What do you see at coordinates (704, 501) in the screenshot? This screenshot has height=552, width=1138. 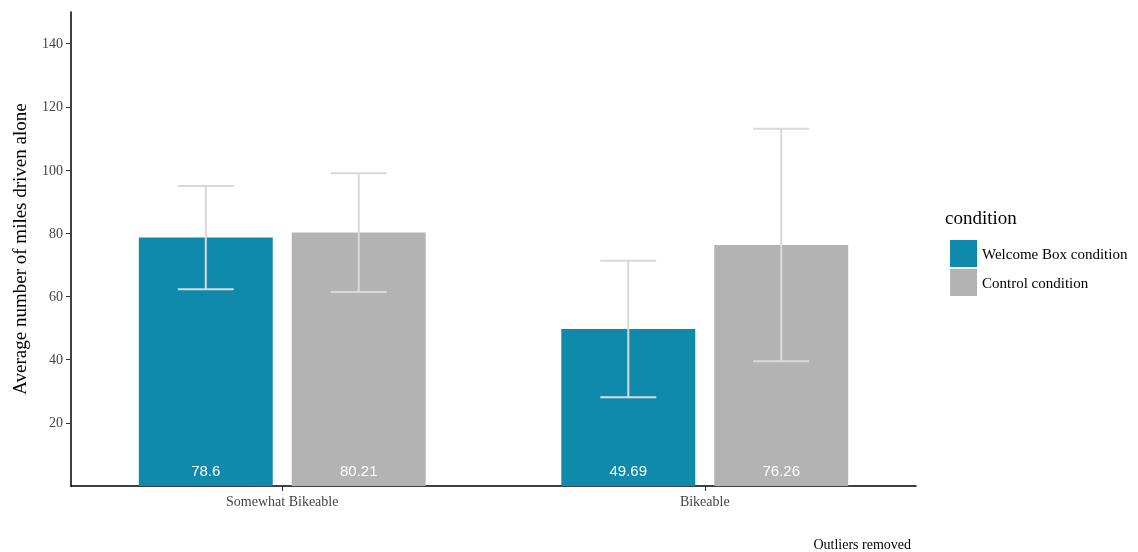 I see `x-tick-label: Bikeable` at bounding box center [704, 501].